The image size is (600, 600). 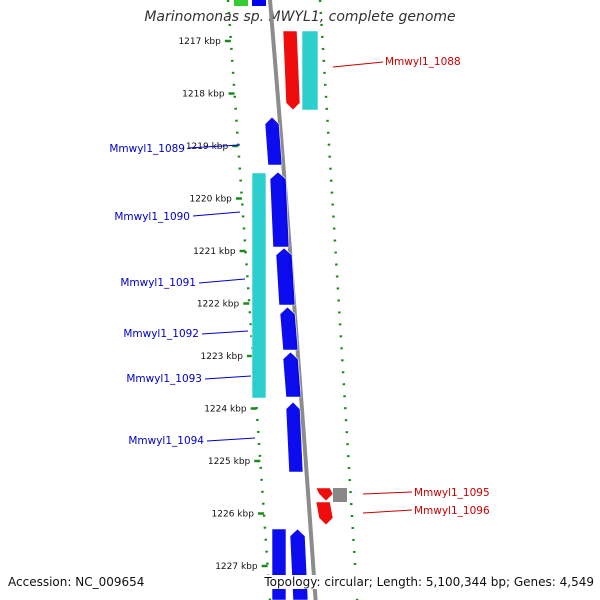 What do you see at coordinates (229, 462) in the screenshot?
I see `tick-label: 1225 kbp` at bounding box center [229, 462].